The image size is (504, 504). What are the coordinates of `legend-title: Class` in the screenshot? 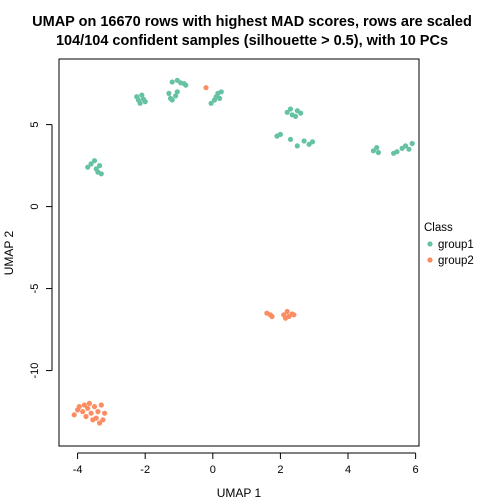 It's located at (438, 228).